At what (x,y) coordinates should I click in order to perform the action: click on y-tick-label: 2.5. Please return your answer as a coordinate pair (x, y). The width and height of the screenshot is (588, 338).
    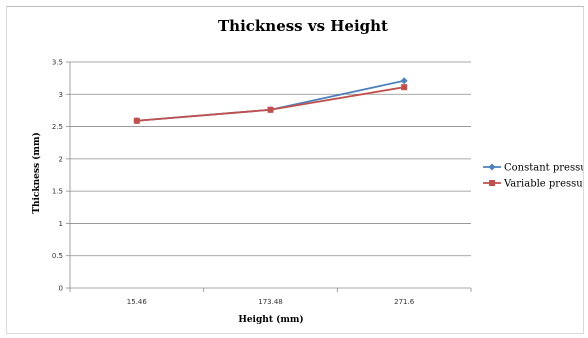
    Looking at the image, I should click on (57, 127).